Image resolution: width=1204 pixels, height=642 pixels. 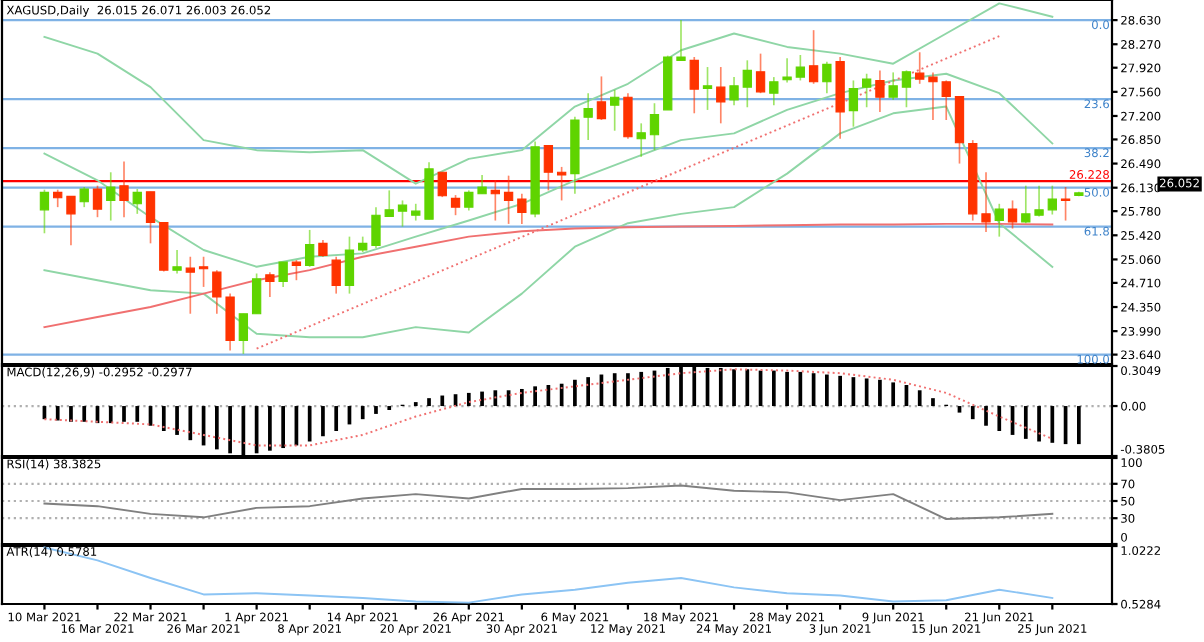 What do you see at coordinates (548, 502) in the screenshot?
I see `line-series` at bounding box center [548, 502].